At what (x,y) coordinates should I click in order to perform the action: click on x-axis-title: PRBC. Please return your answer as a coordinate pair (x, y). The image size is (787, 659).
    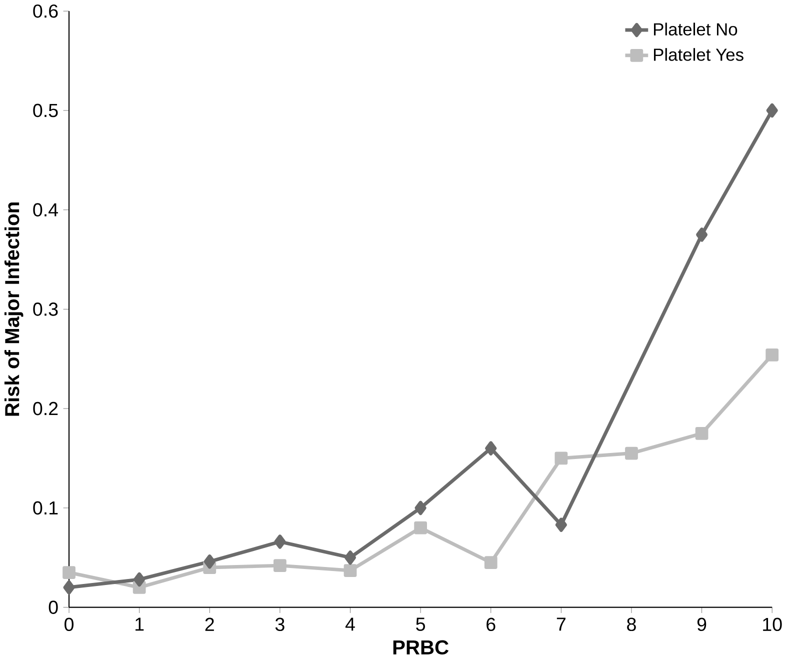
    Looking at the image, I should click on (420, 647).